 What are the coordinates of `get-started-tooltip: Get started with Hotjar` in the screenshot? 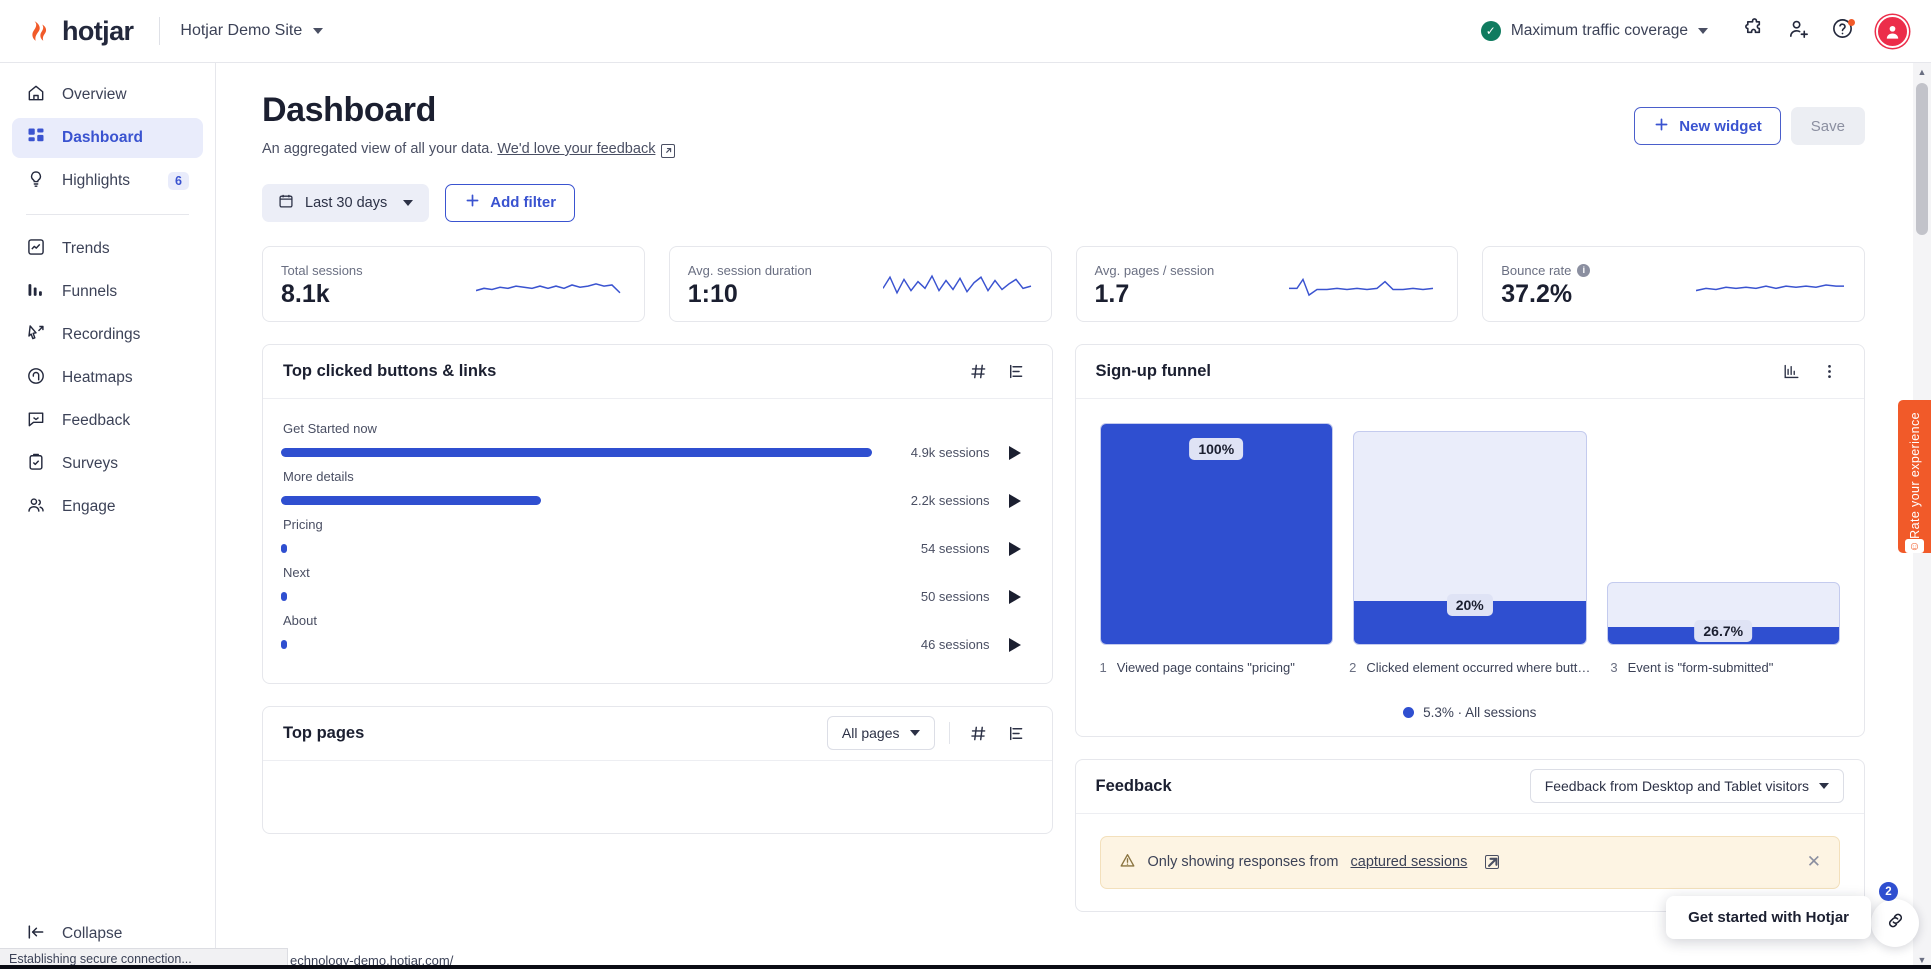 It's located at (1768, 917).